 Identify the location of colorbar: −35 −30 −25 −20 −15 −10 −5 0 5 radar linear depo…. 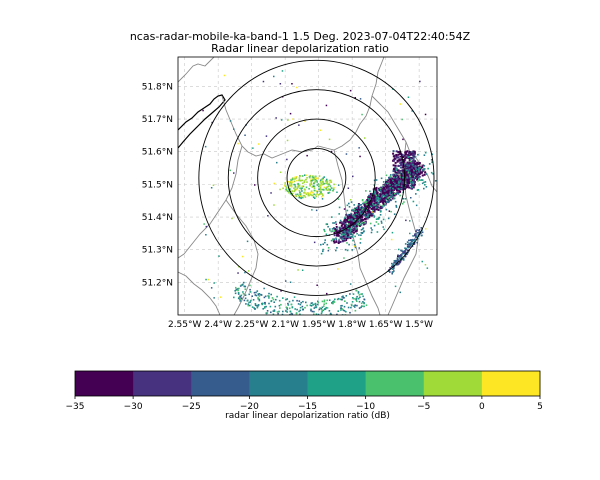
(304, 395).